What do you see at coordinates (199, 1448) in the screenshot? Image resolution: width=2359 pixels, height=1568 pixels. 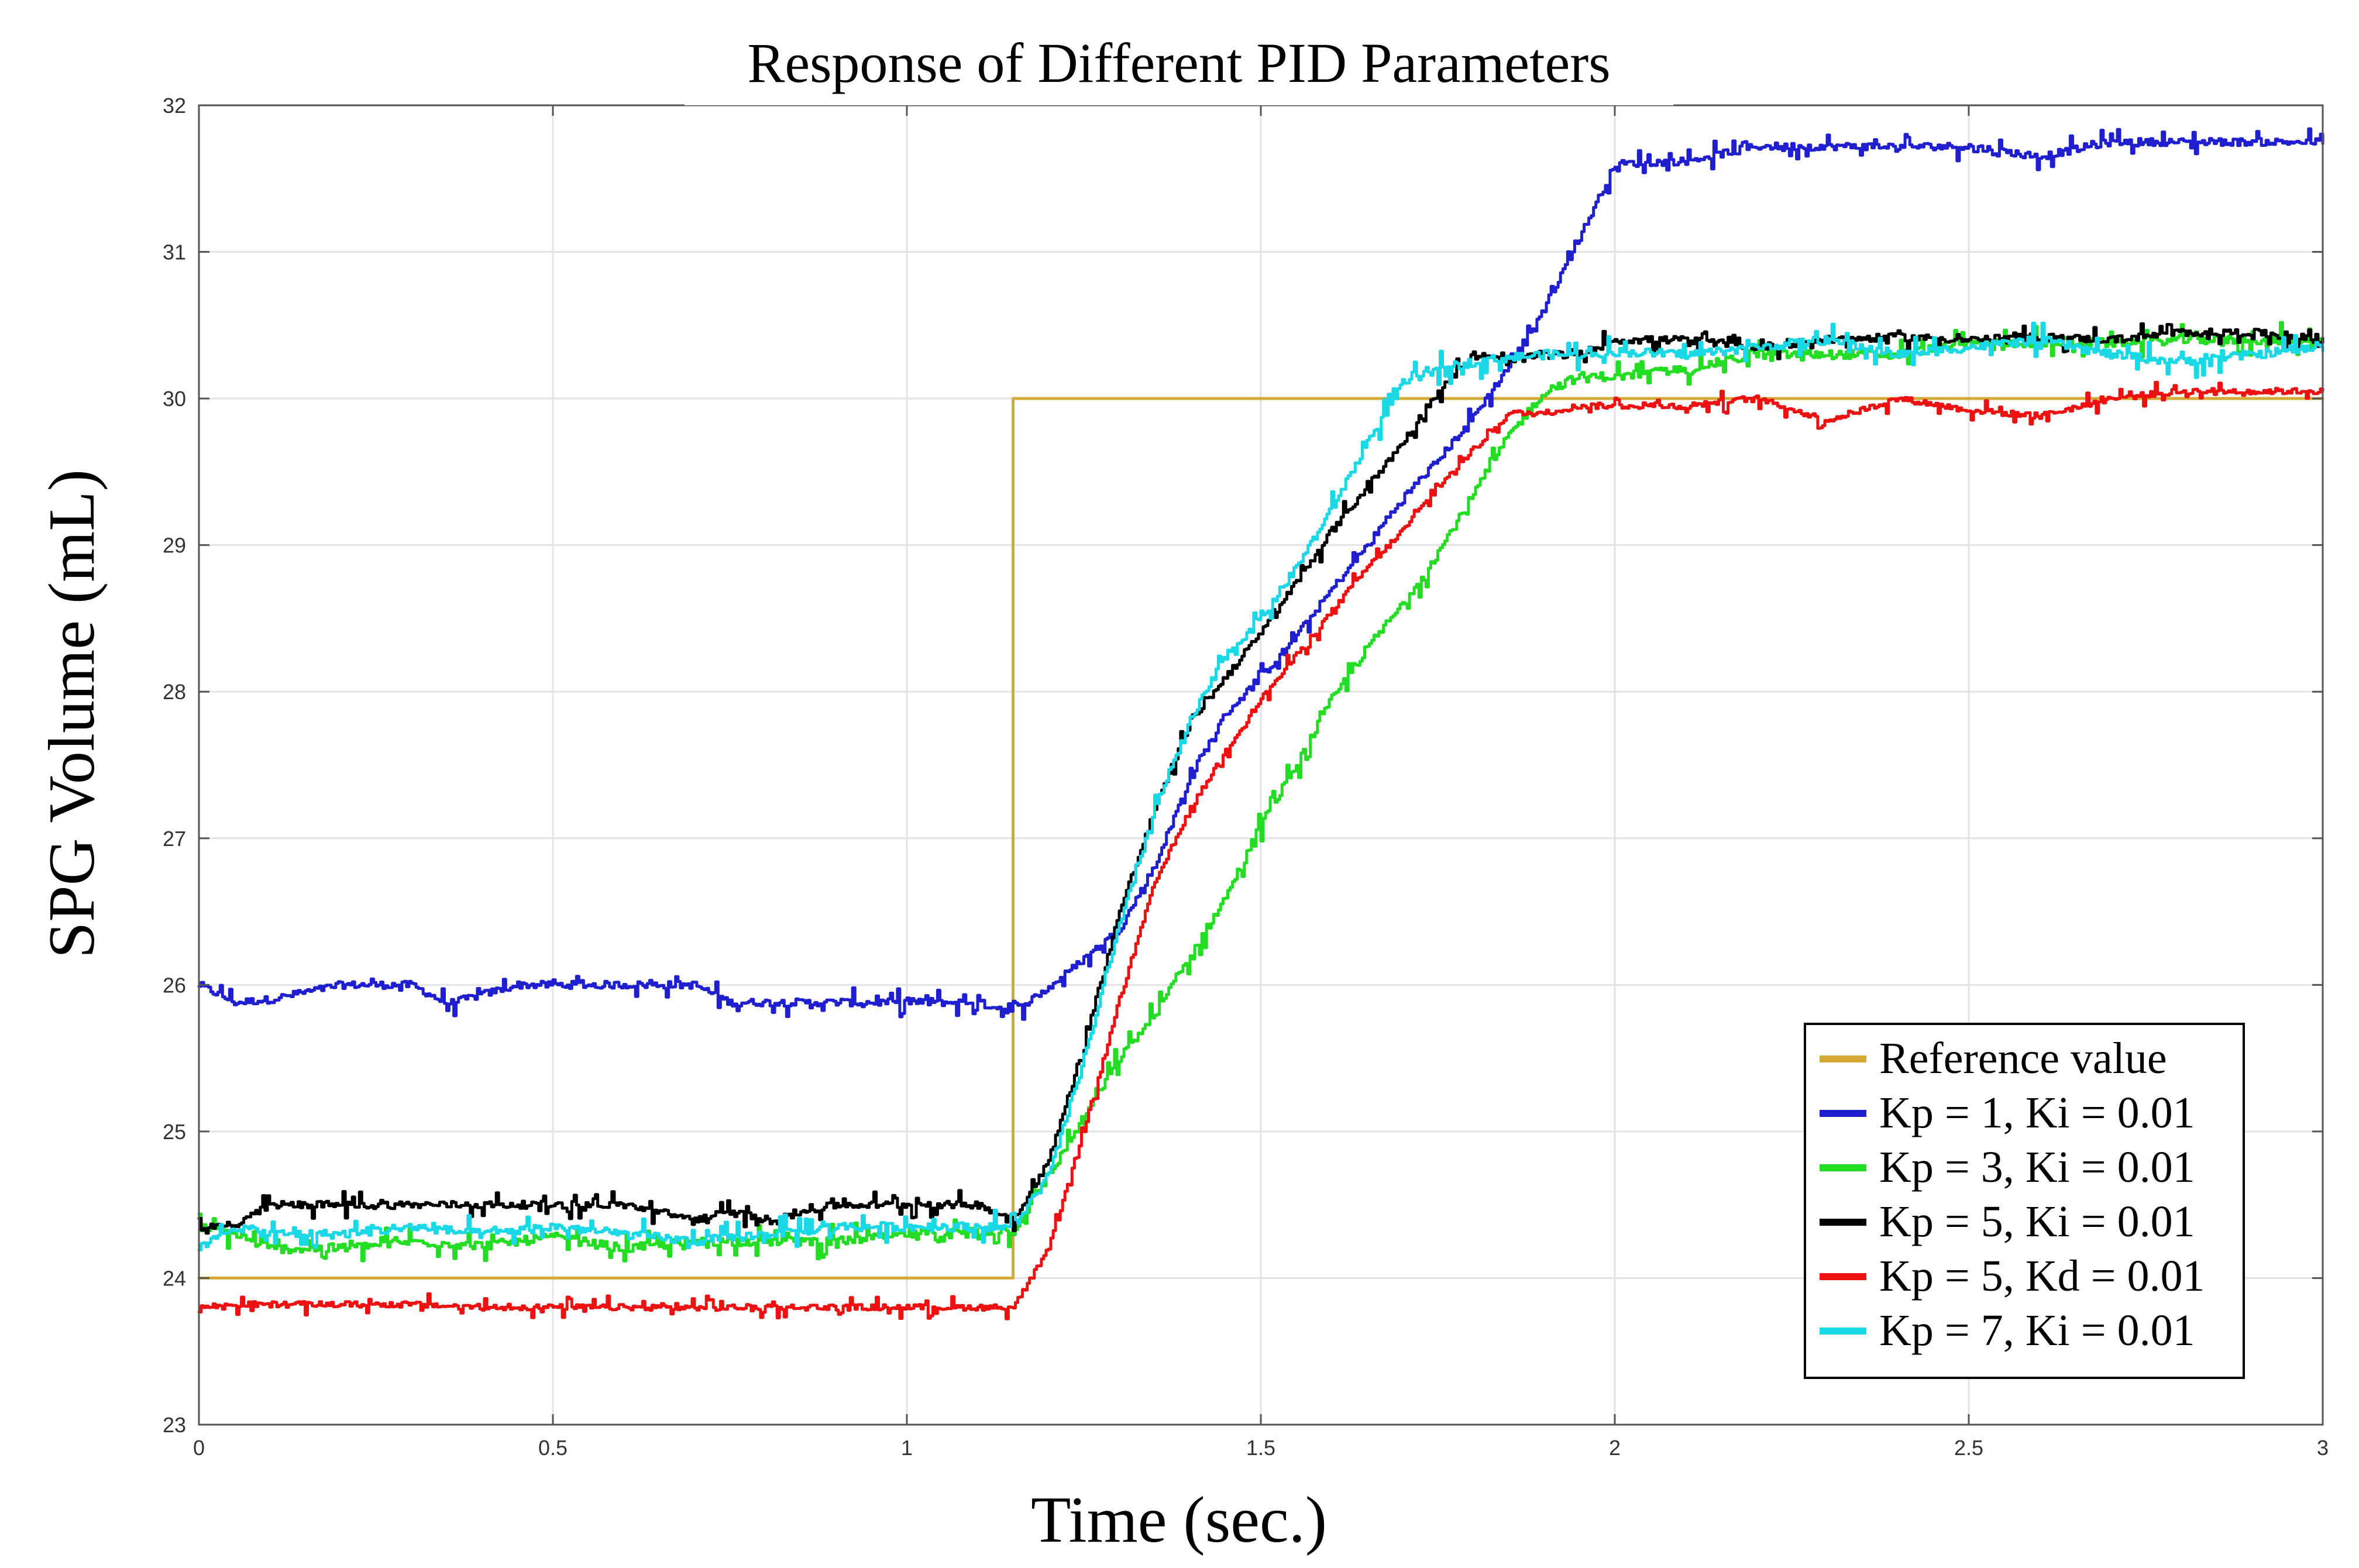 I see `x-tick-label: 0` at bounding box center [199, 1448].